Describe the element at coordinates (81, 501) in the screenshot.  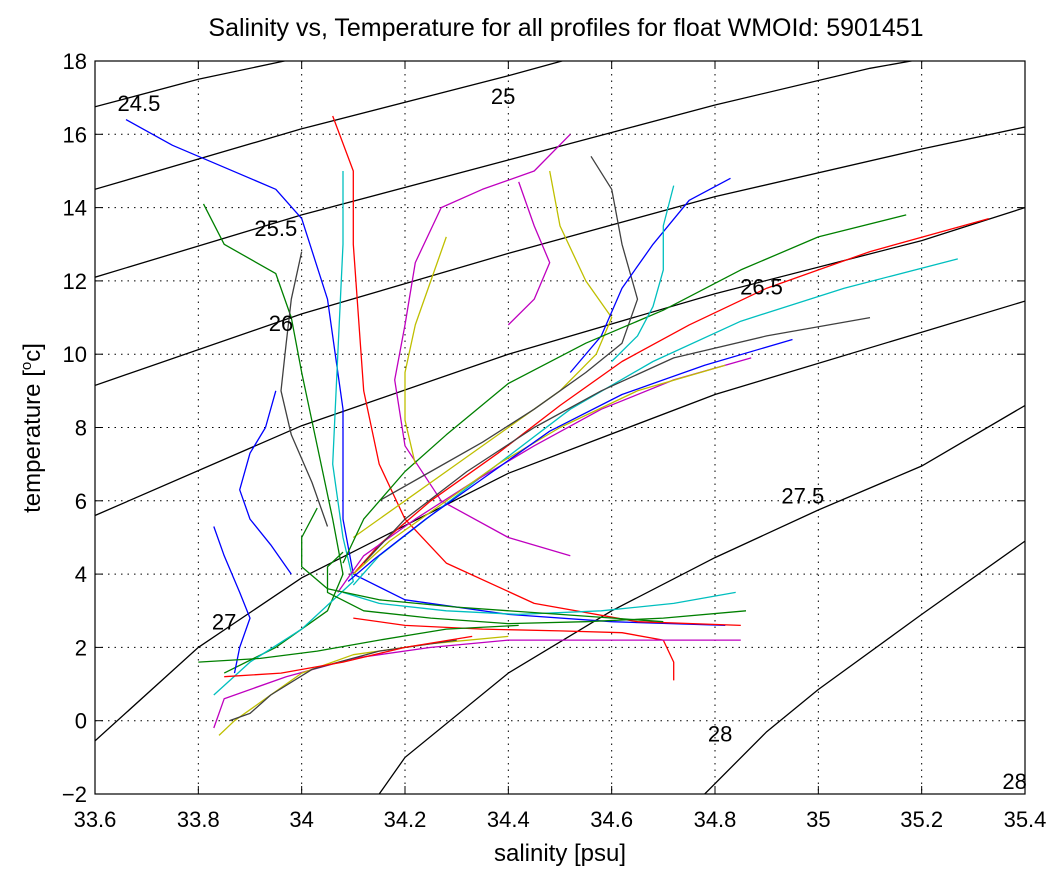
I see `y-tick-label: 6` at that location.